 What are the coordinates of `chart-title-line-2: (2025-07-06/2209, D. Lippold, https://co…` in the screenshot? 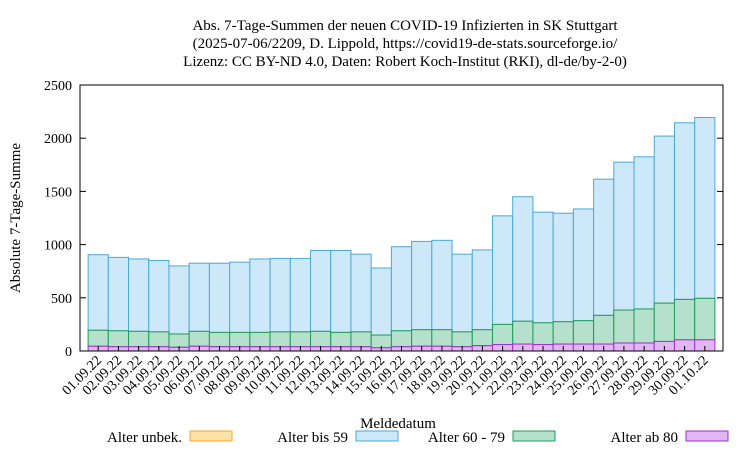 It's located at (405, 44).